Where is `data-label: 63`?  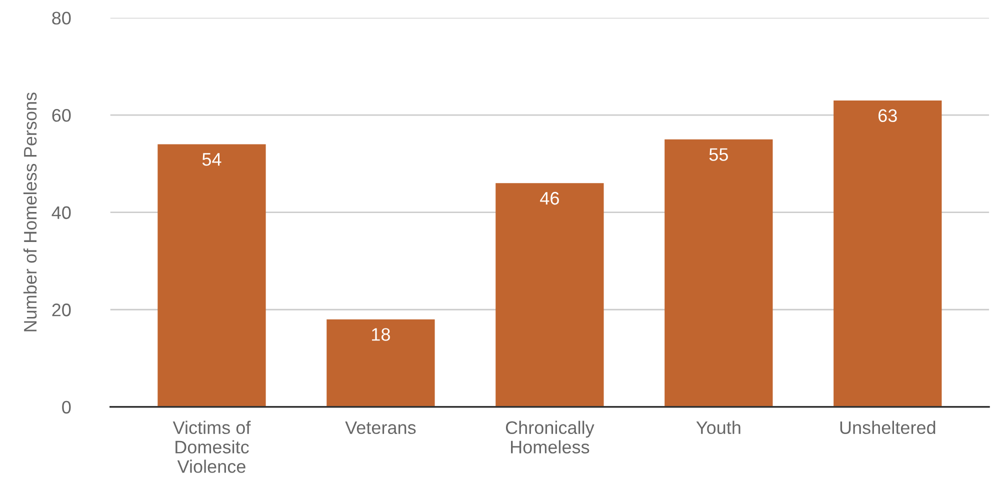
data-label: 63 is located at coordinates (887, 115).